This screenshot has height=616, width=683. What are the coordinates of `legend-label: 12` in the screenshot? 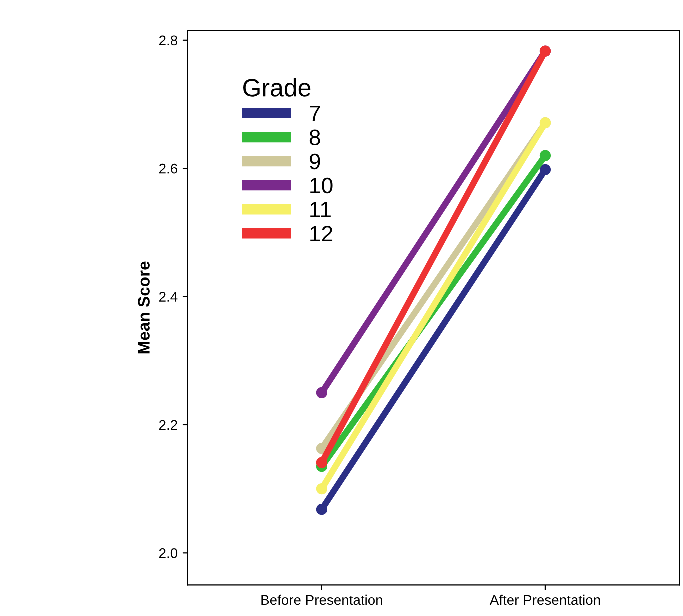 It's located at (321, 234).